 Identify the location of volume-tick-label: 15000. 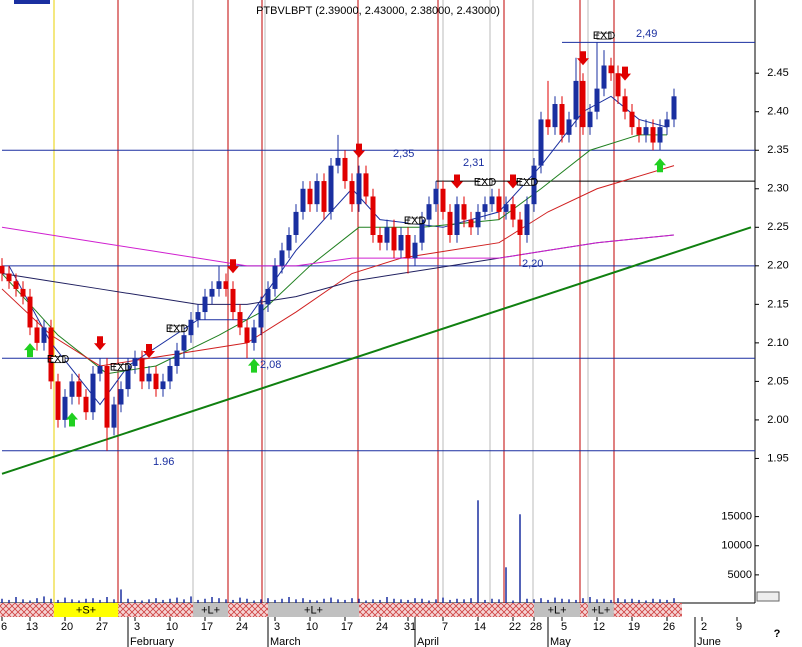
(736, 517).